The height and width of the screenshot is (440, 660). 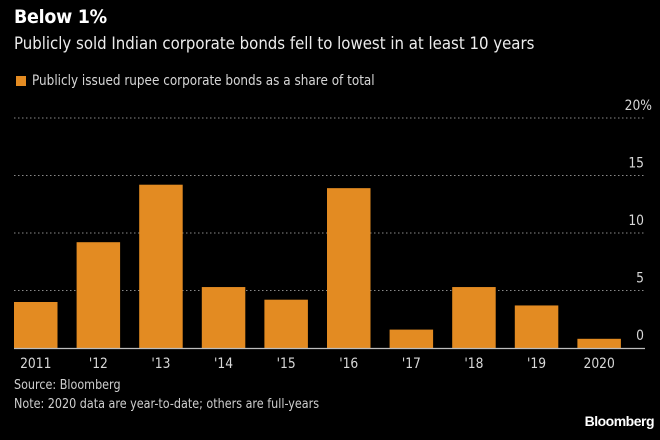 What do you see at coordinates (223, 364) in the screenshot?
I see `x-tick-label: '14` at bounding box center [223, 364].